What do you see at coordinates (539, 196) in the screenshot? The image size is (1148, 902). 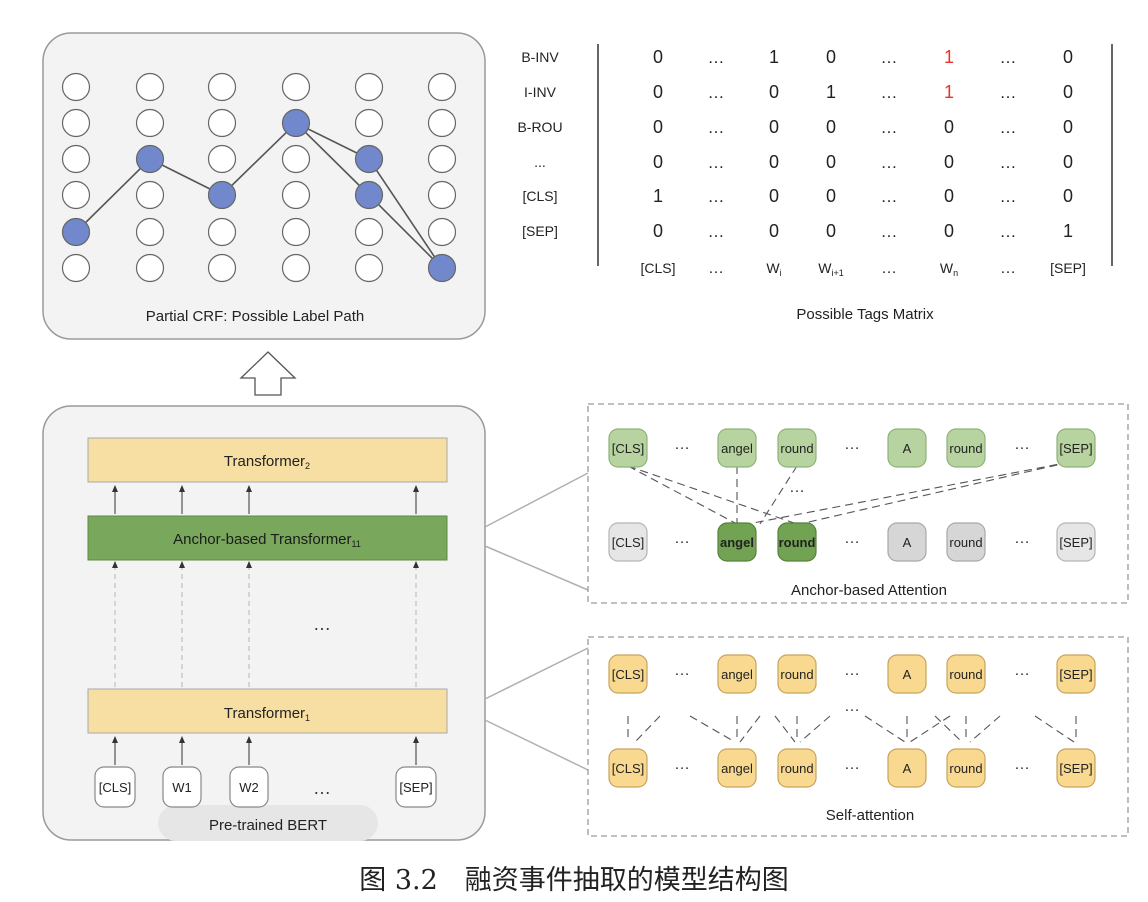 I see `matrix-row-label: [CLS]` at bounding box center [539, 196].